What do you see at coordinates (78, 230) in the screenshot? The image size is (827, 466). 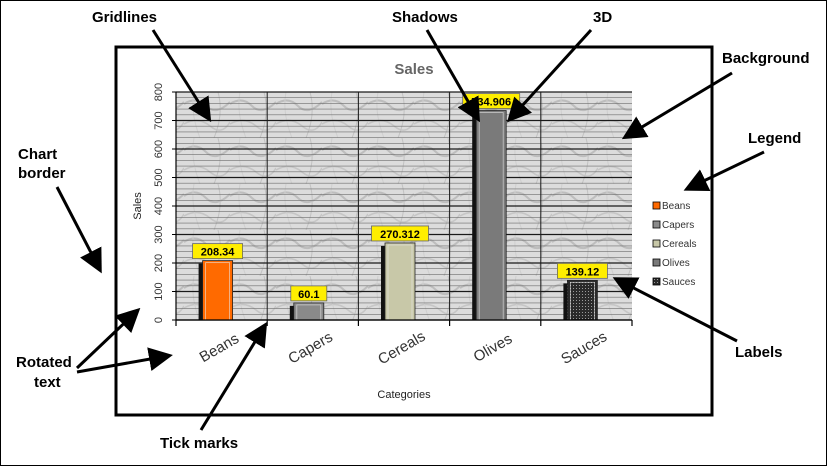 I see `arrow-chart-border` at bounding box center [78, 230].